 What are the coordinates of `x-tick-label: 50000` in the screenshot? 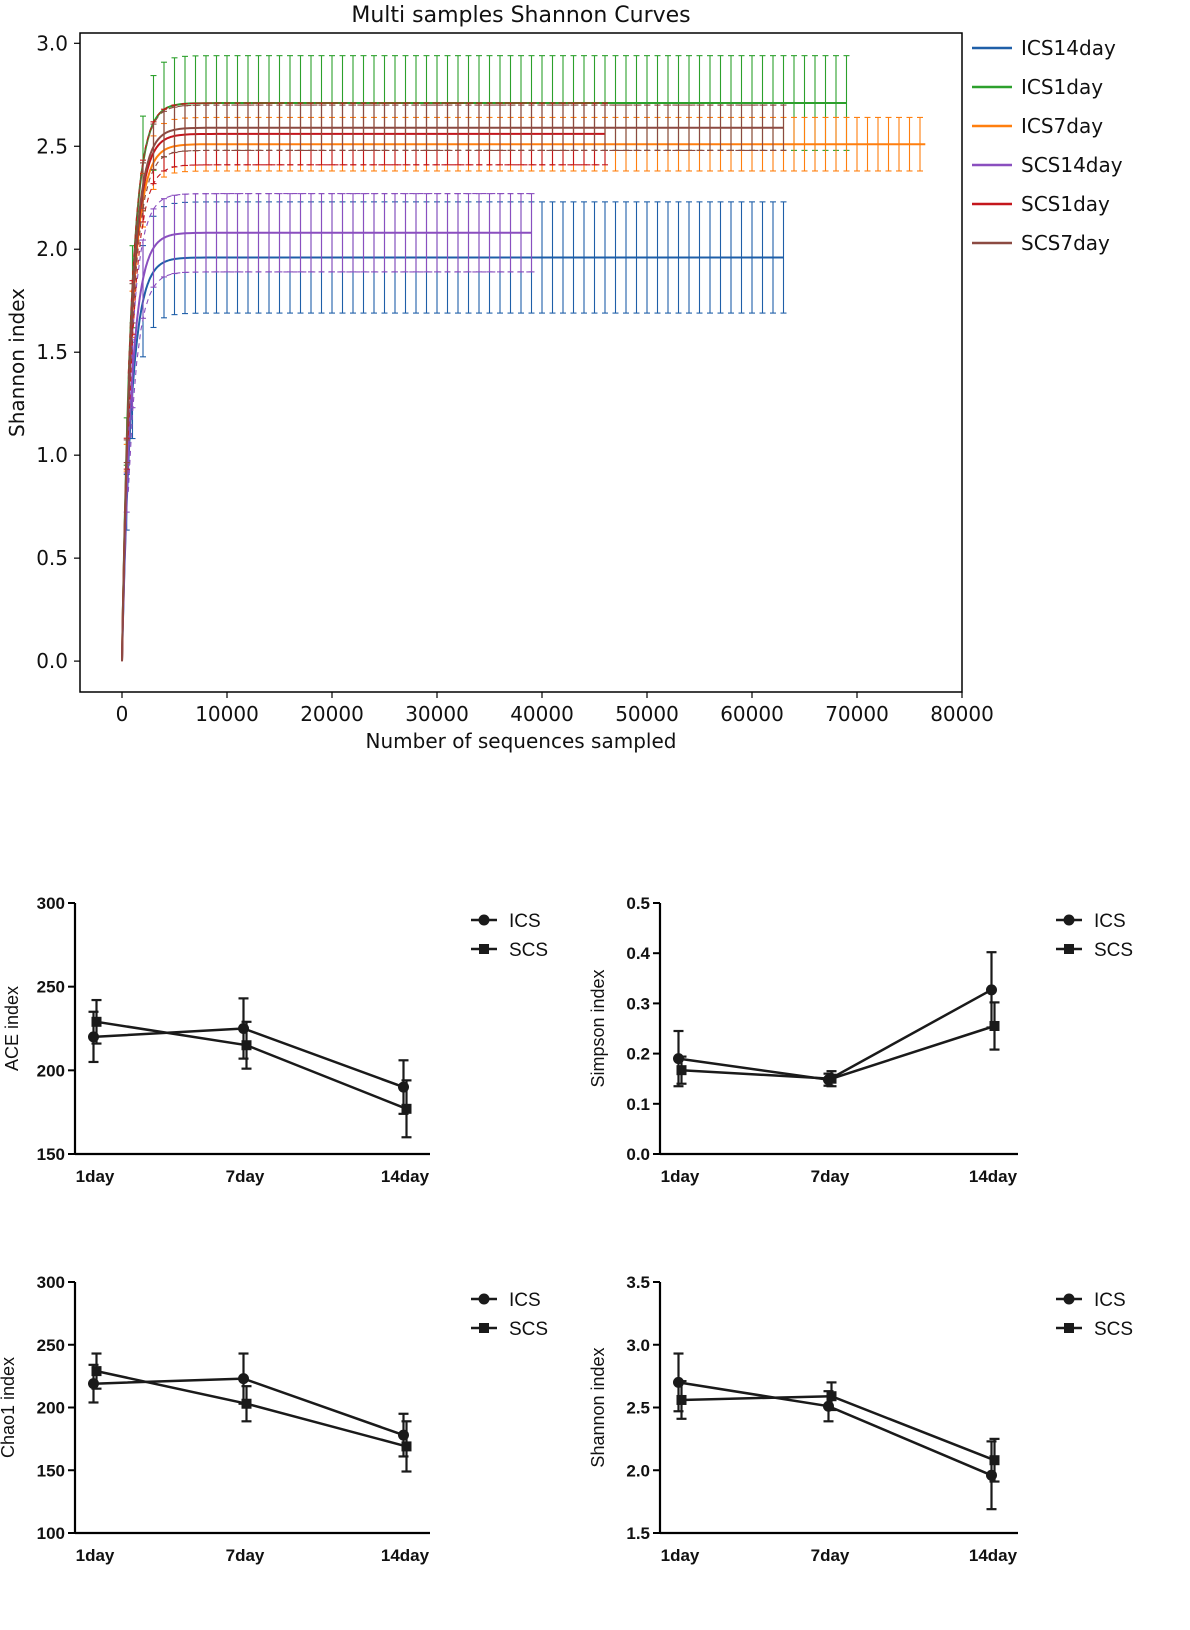 It's located at (647, 714).